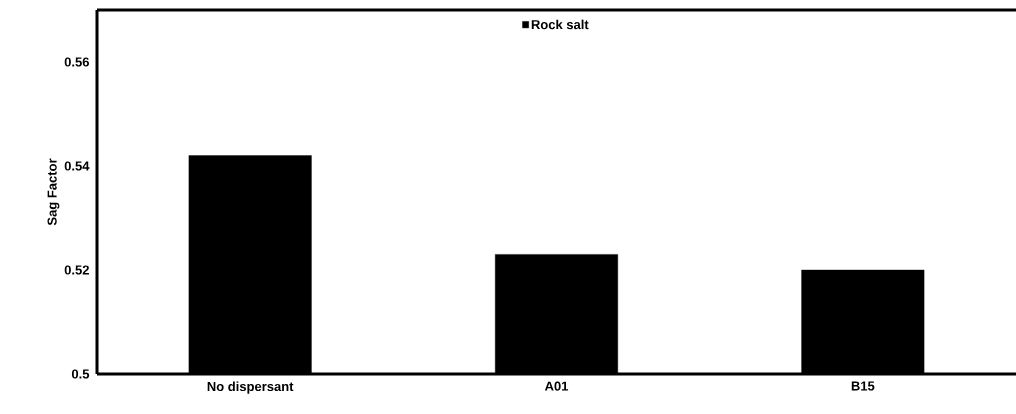 This screenshot has width=1016, height=414. Describe the element at coordinates (863, 386) in the screenshot. I see `x-tick-label: B15` at that location.